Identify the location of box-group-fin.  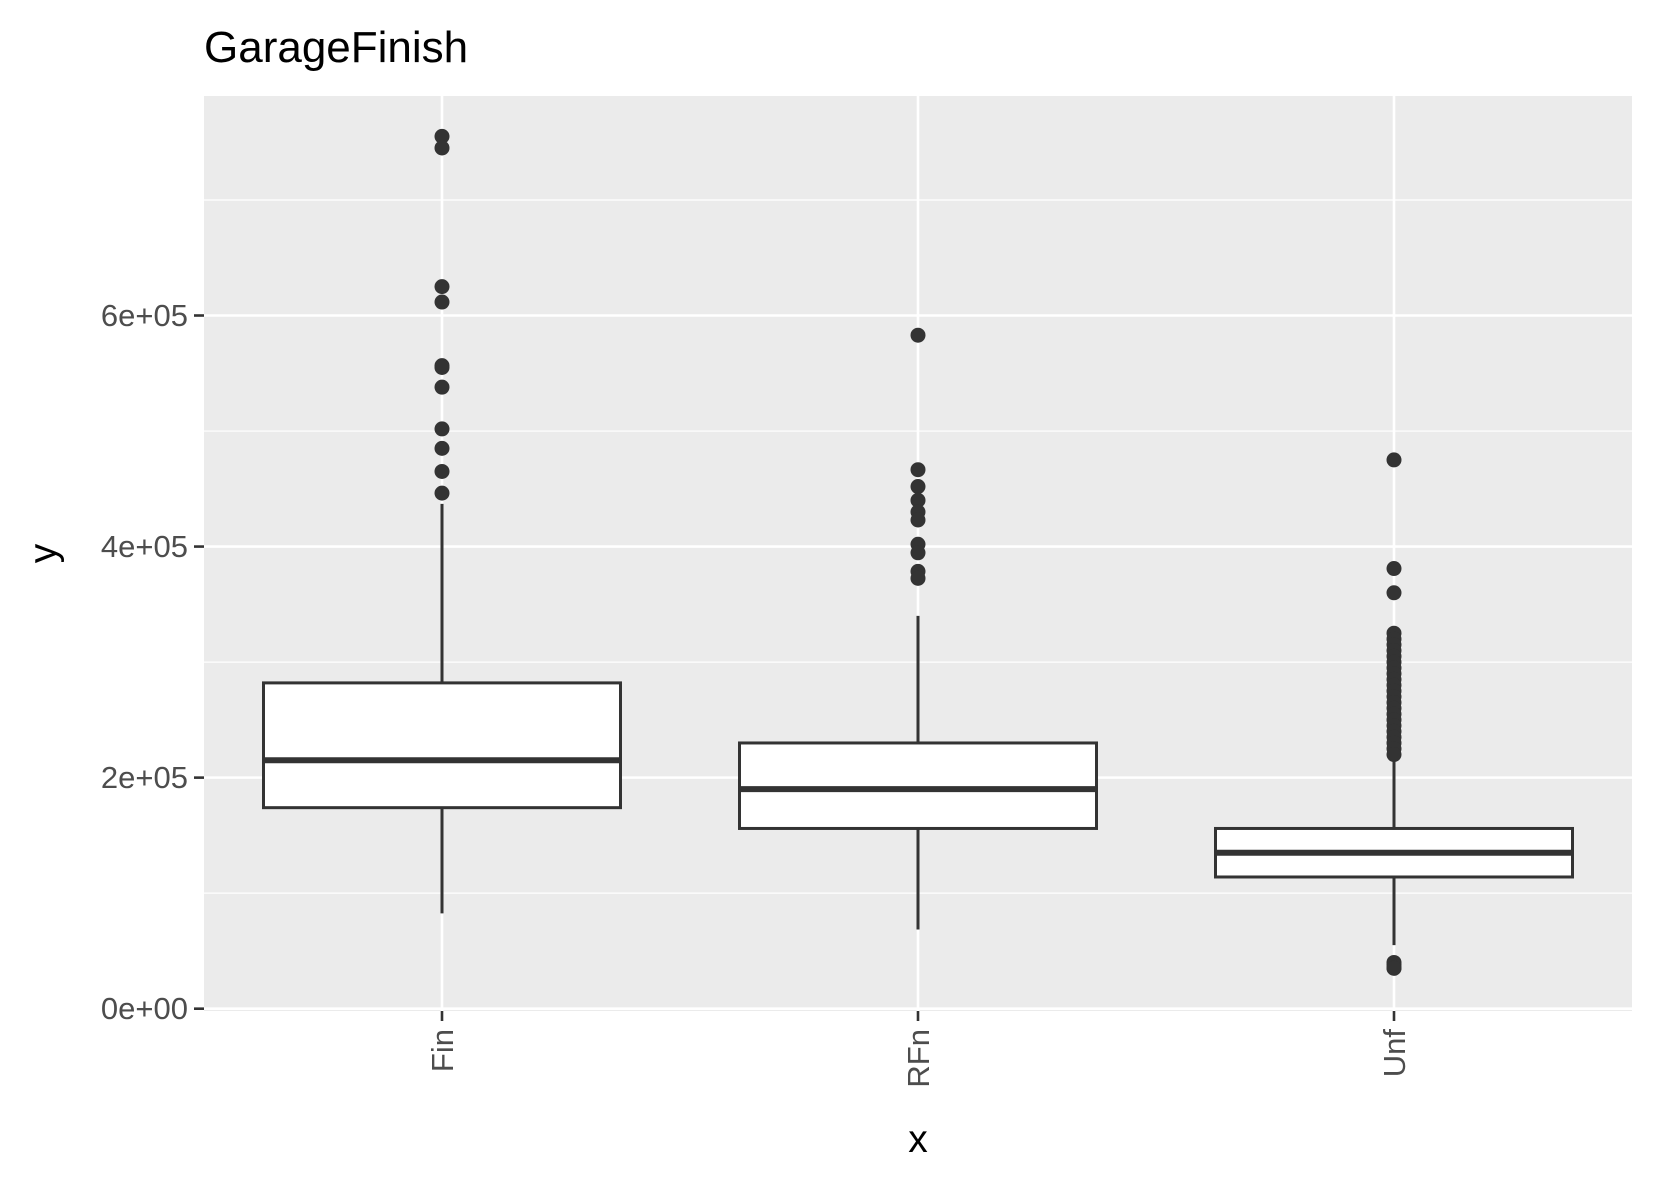
(442, 521).